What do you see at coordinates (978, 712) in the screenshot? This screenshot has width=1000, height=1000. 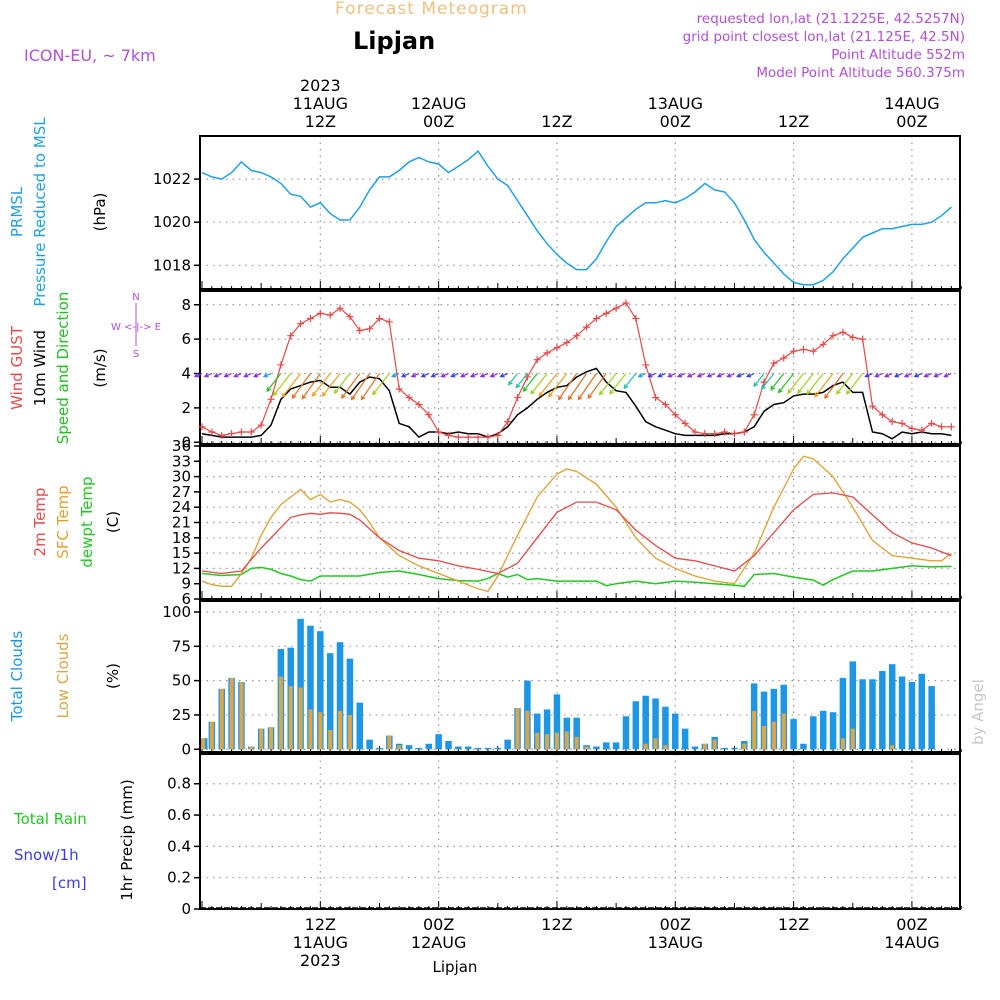 I see `watermark: by Angel` at bounding box center [978, 712].